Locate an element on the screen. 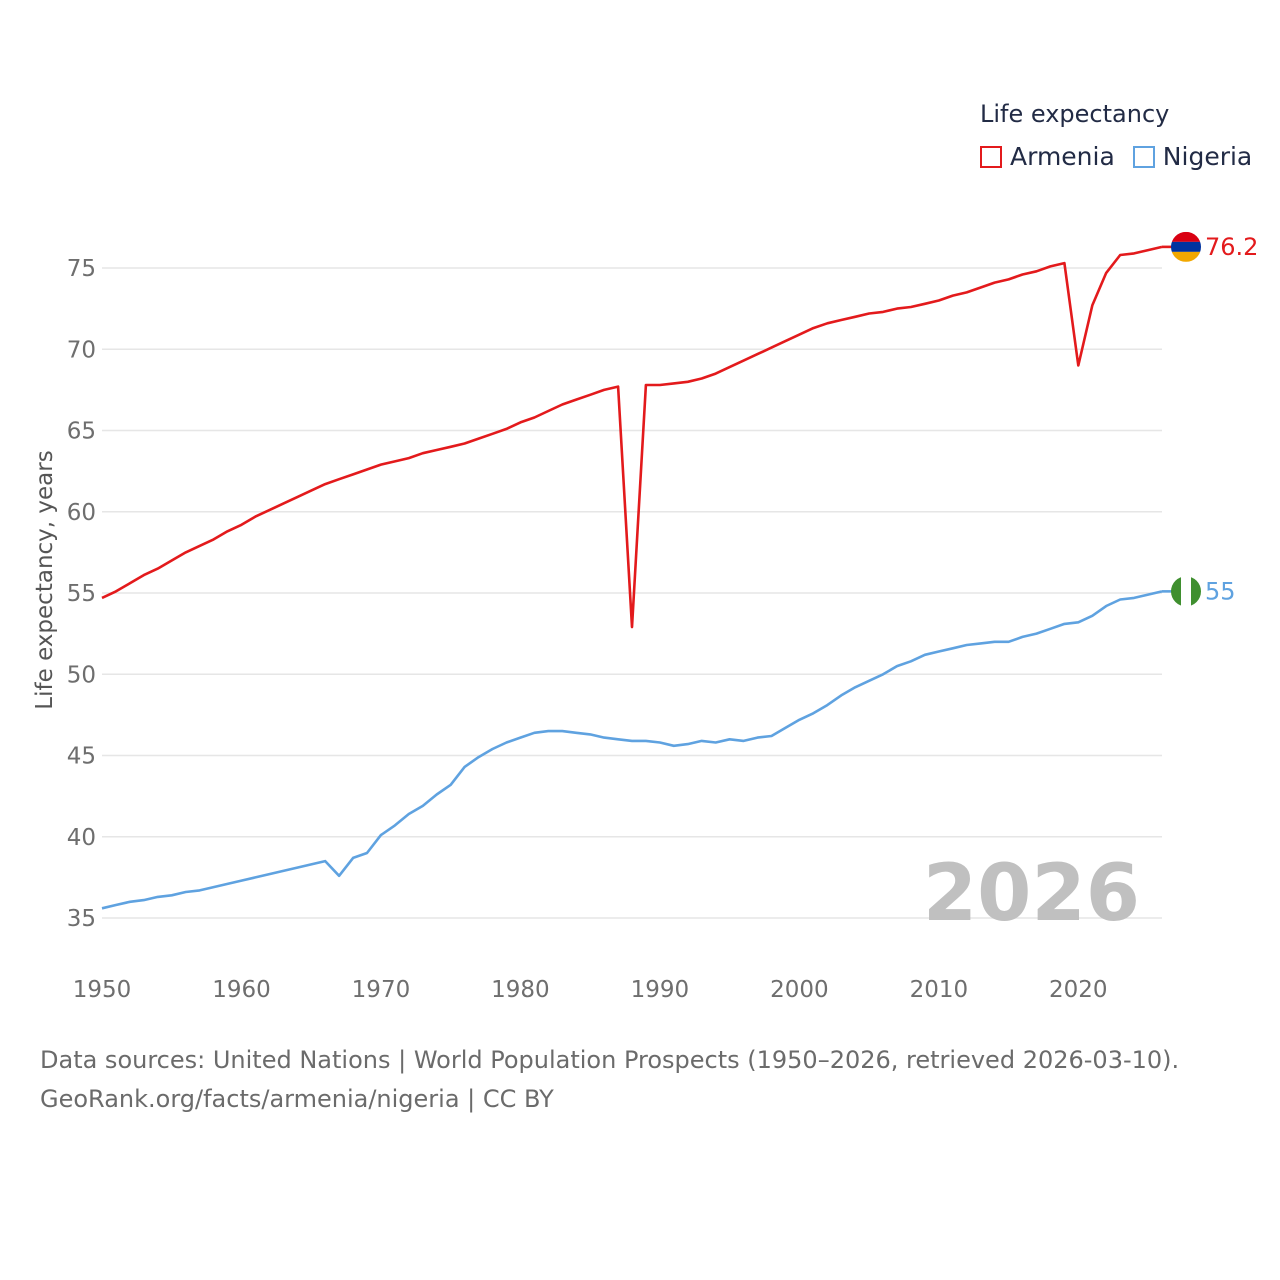  data-point-nigeria-2002 is located at coordinates (827, 705).